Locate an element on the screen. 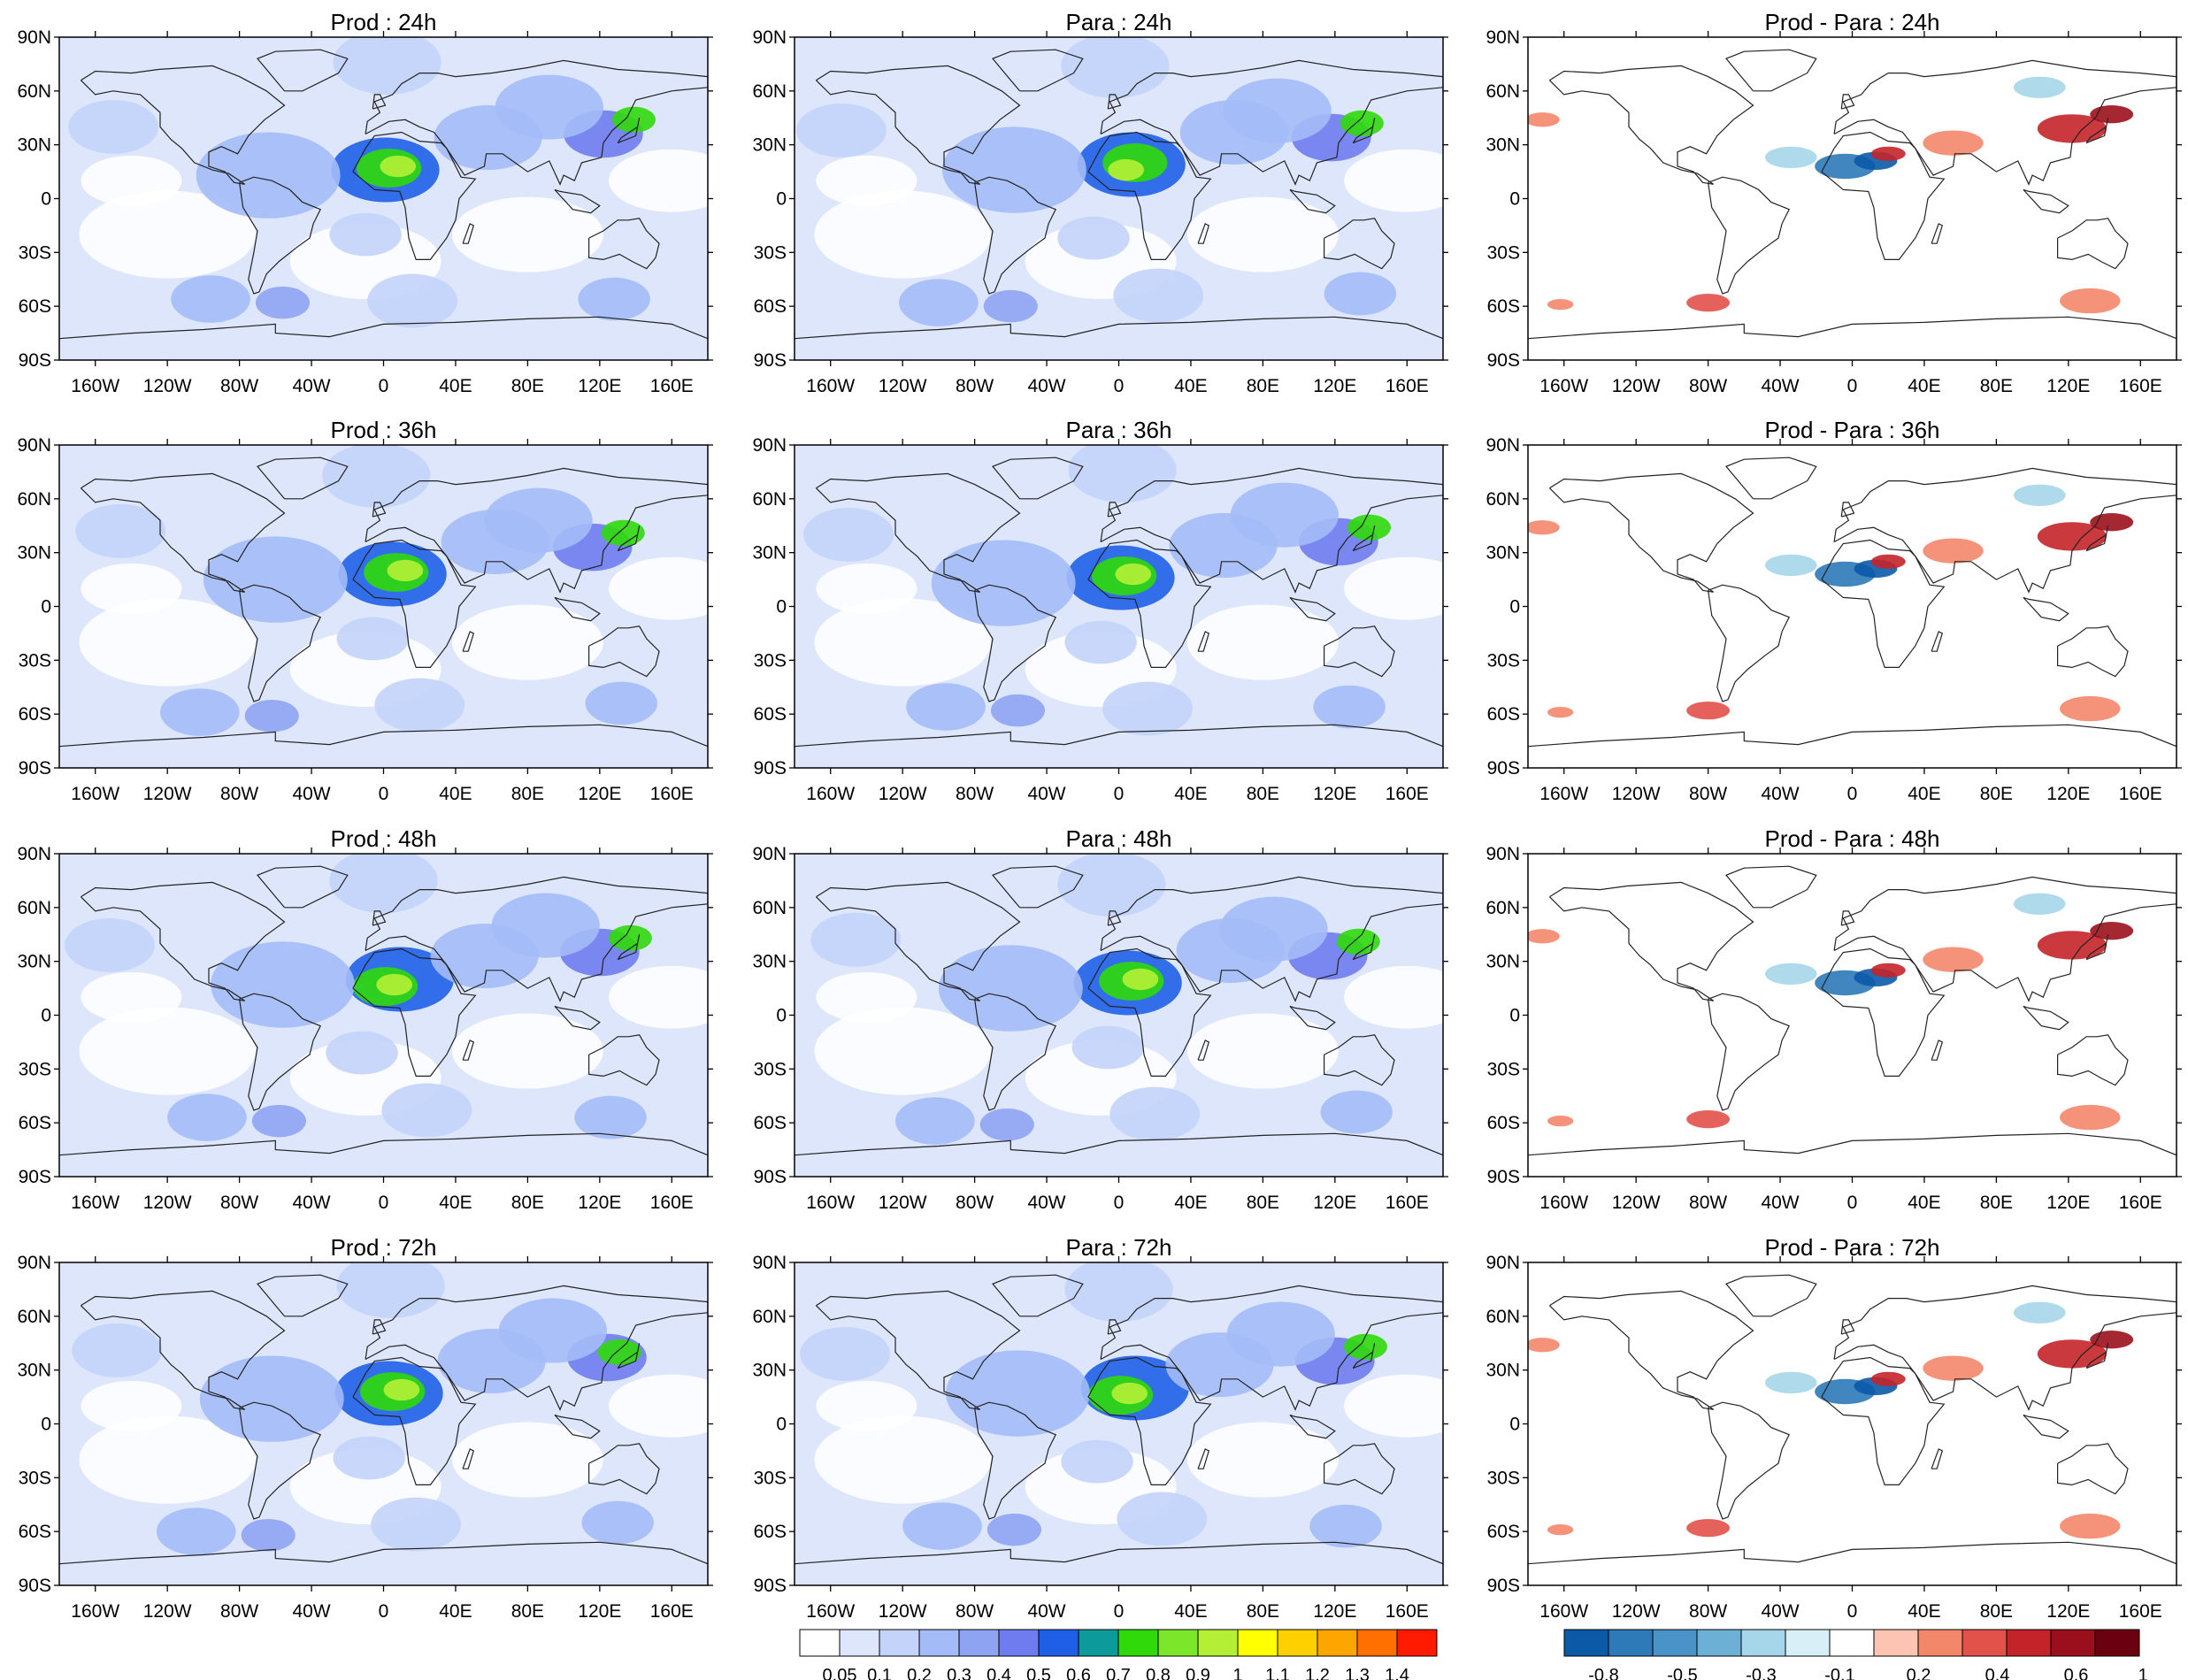 The image size is (2188, 1680). colorbar-label: 0.5 is located at coordinates (1038, 1673).